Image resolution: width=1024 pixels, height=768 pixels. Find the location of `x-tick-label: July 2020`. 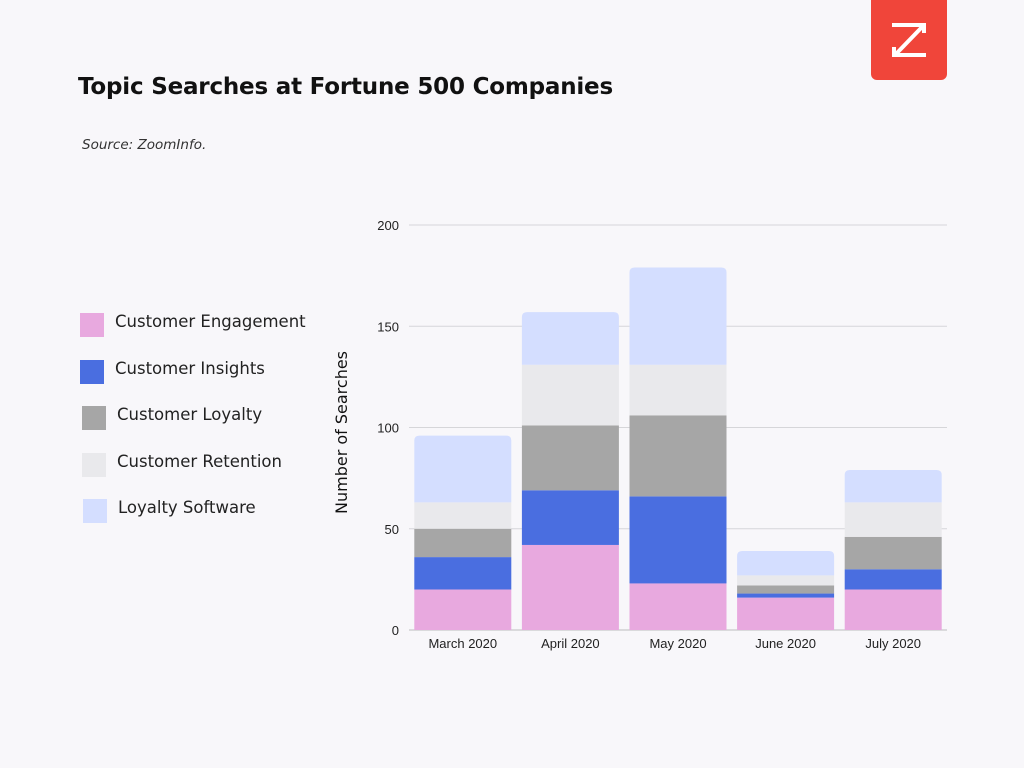

x-tick-label: July 2020 is located at coordinates (893, 643).